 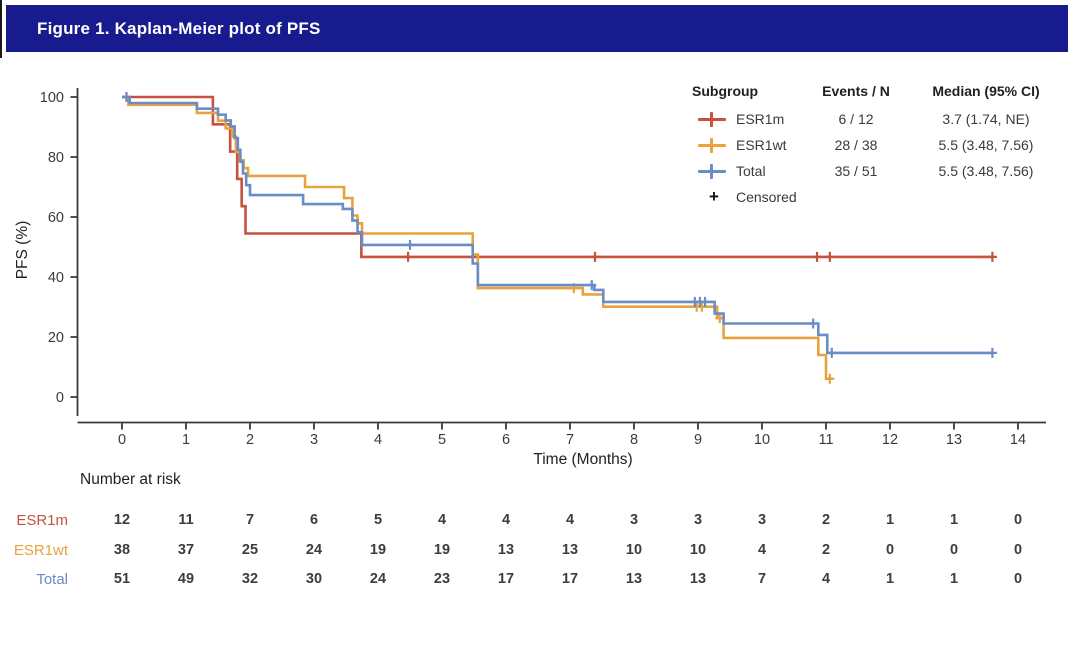 I want to click on risk-row-label-total: Total, so click(x=52, y=579).